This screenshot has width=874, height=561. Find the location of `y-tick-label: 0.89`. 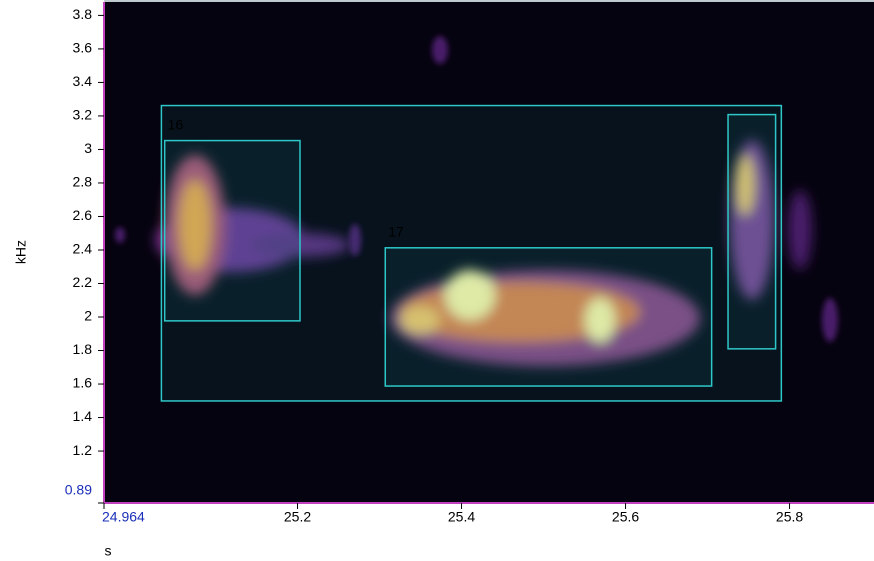

y-tick-label: 0.89 is located at coordinates (78, 490).